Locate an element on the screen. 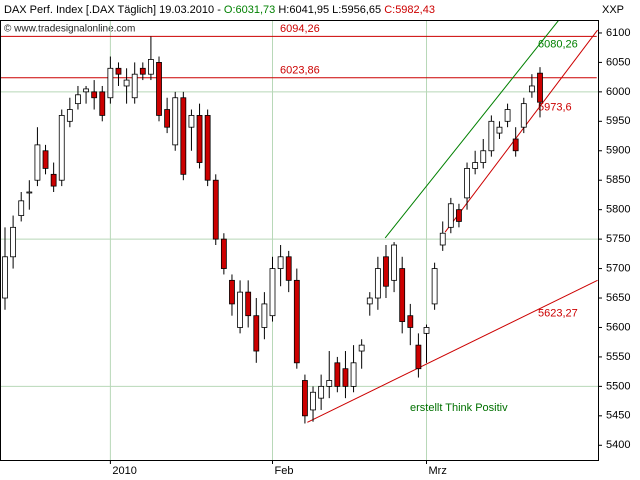 Image resolution: width=640 pixels, height=480 pixels. line-label: 6080,26 is located at coordinates (558, 44).